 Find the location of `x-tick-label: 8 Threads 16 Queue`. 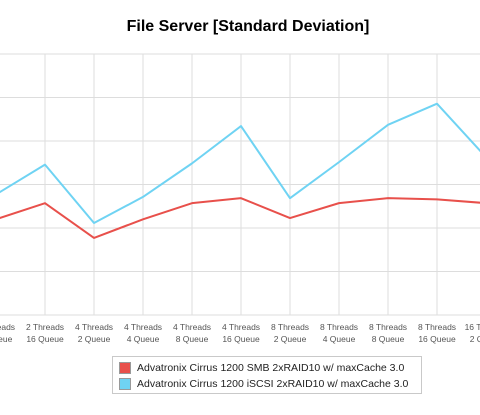

x-tick-label: 8 Threads 16 Queue is located at coordinates (437, 333).